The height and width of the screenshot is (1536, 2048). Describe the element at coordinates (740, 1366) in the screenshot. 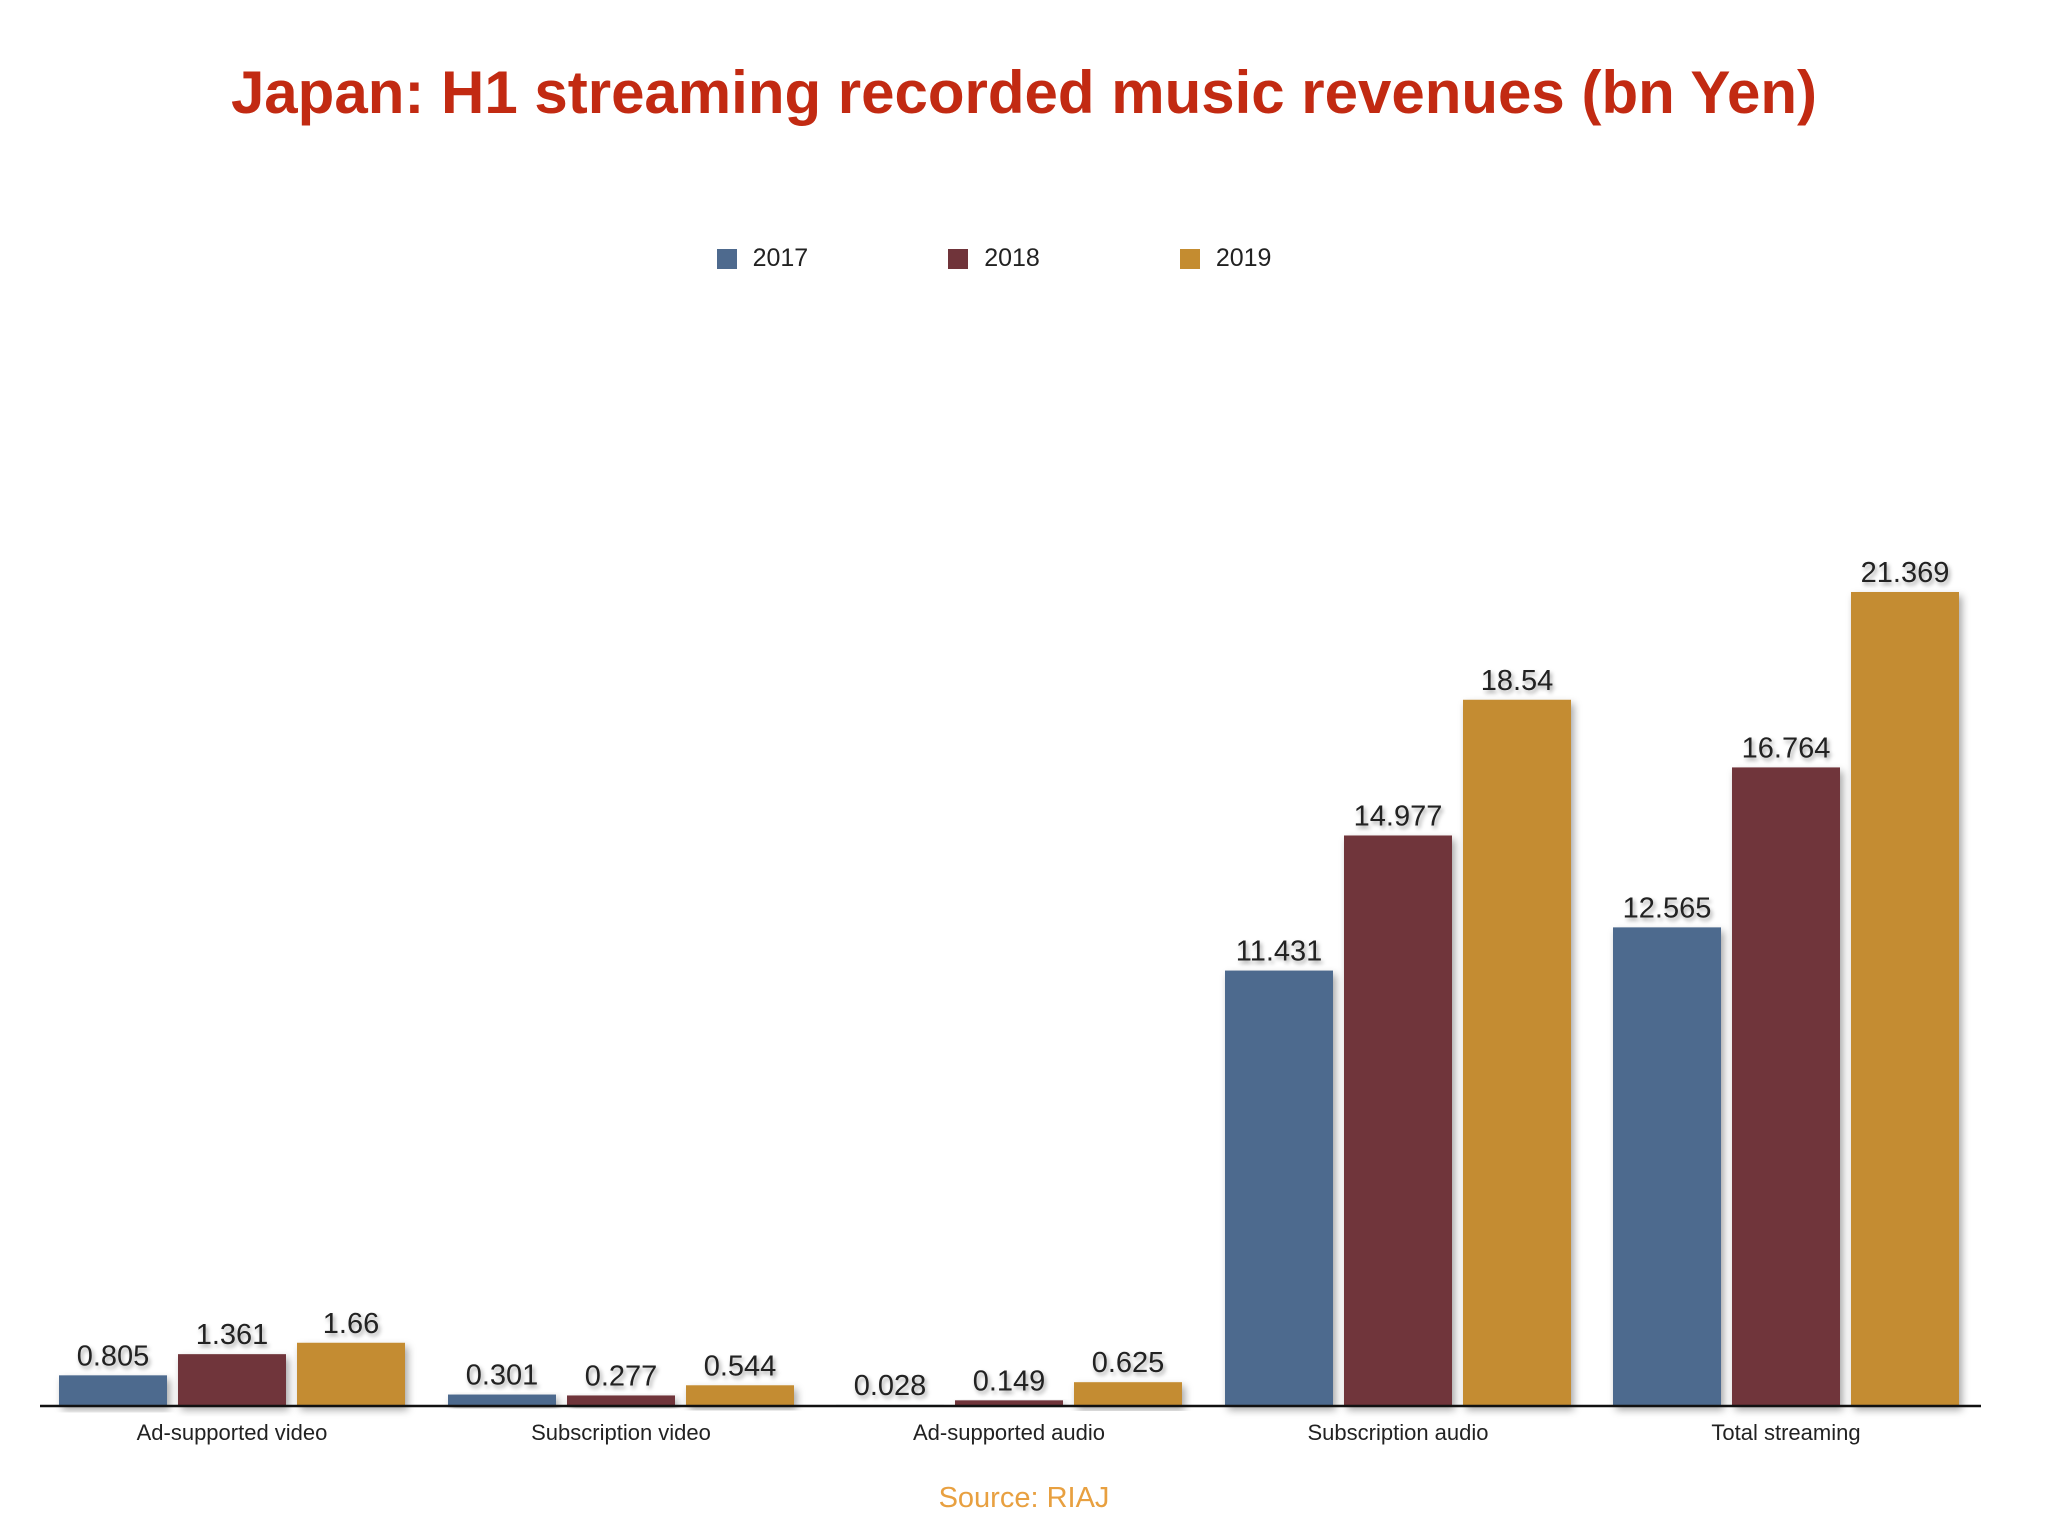

I see `data-label: 0.544` at that location.